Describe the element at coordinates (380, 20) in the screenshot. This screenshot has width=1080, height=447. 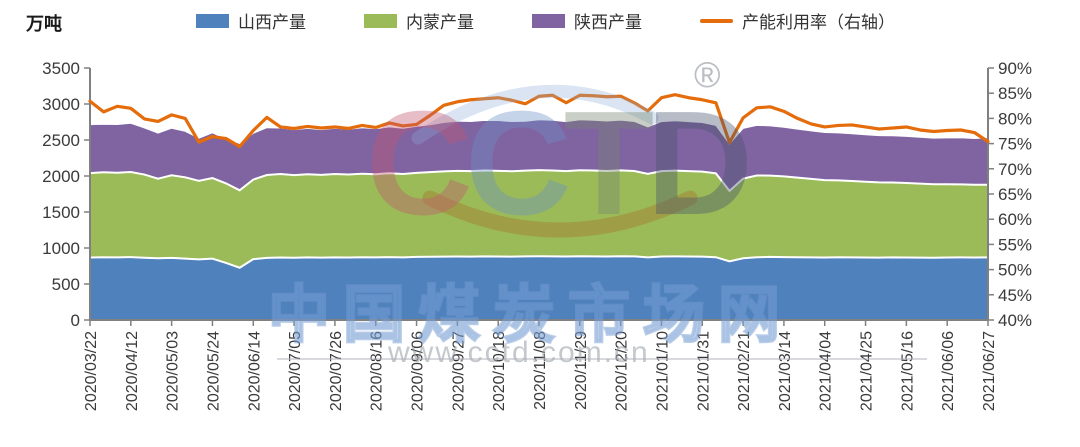
I see `legend-neimeng-swatch` at that location.